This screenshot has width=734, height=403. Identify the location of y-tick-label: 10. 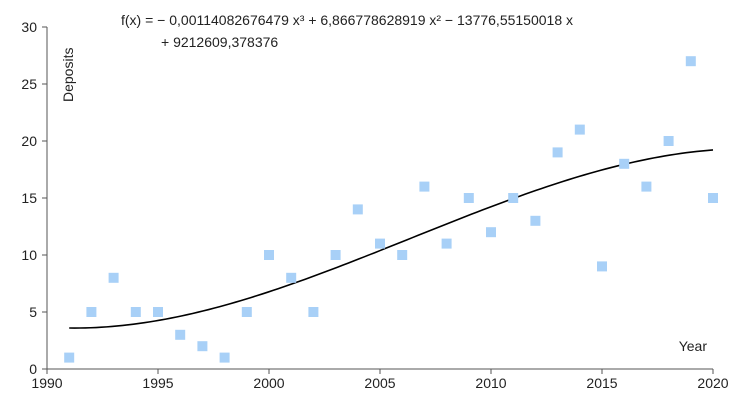
(29, 255).